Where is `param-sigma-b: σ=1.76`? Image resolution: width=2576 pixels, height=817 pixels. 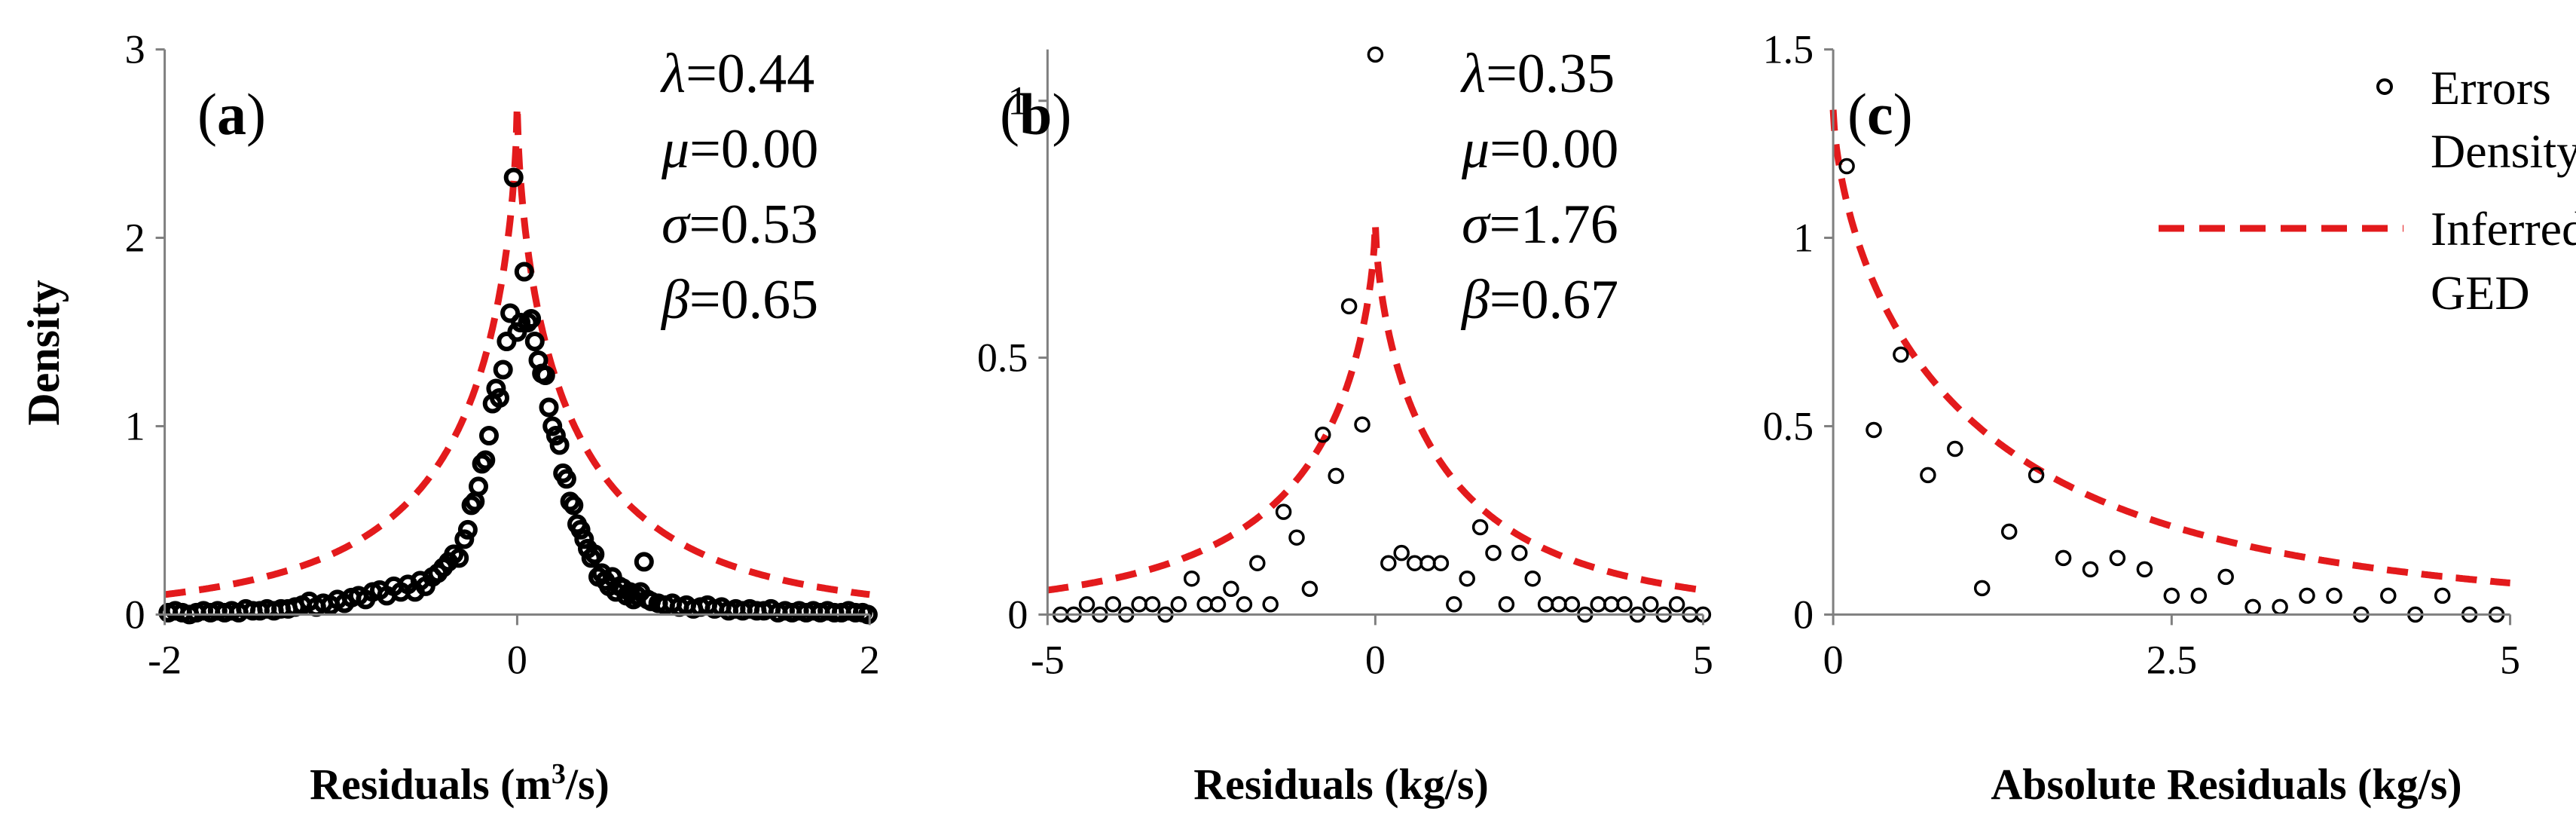 param-sigma-b: σ=1.76 is located at coordinates (1540, 225).